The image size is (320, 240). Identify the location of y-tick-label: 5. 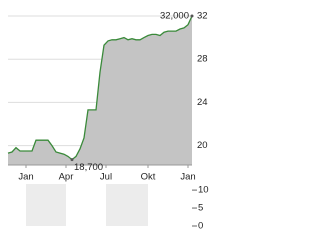
(200, 208).